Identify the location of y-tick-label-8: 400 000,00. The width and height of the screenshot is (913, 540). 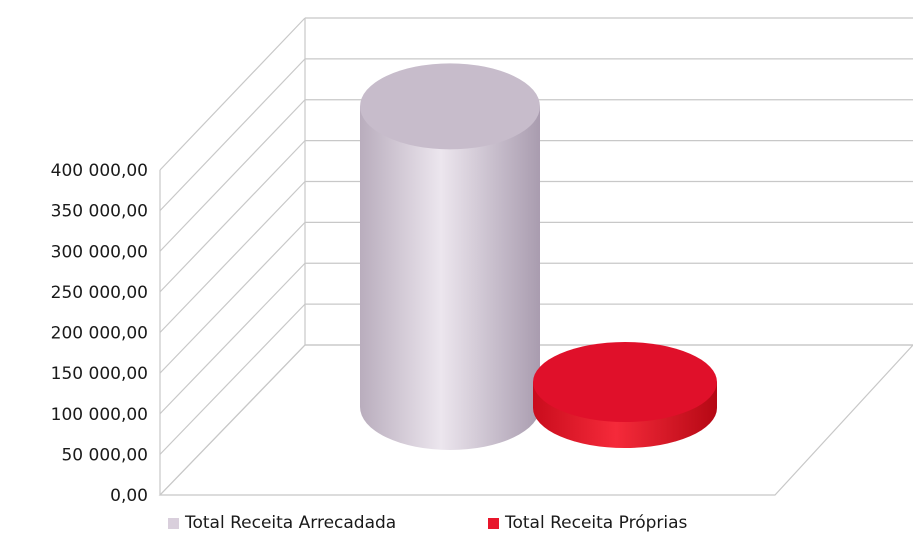
(99, 171).